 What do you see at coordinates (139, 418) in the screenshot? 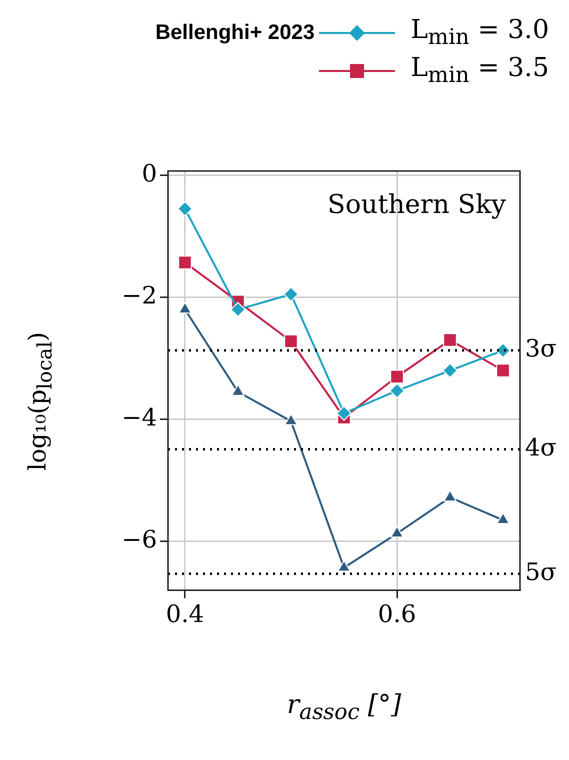
I see `y-tick-label: −4` at bounding box center [139, 418].